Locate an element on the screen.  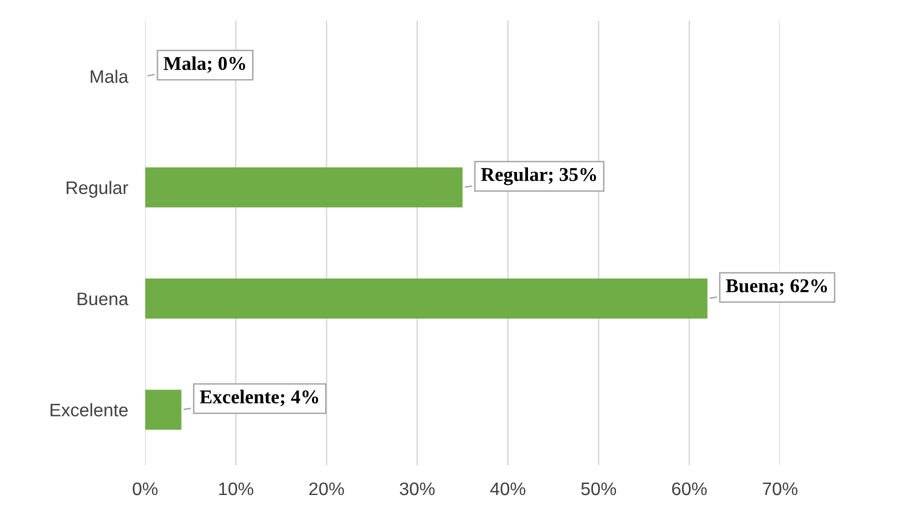
x-tick-label: 60% is located at coordinates (689, 489).